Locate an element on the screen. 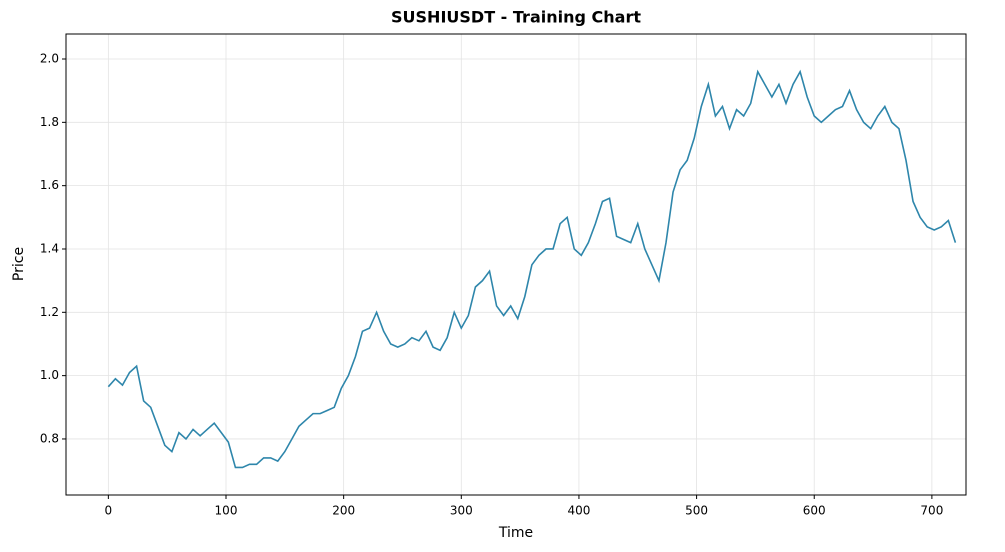 The width and height of the screenshot is (1005, 552). y-axis-label: Price is located at coordinates (19, 264).